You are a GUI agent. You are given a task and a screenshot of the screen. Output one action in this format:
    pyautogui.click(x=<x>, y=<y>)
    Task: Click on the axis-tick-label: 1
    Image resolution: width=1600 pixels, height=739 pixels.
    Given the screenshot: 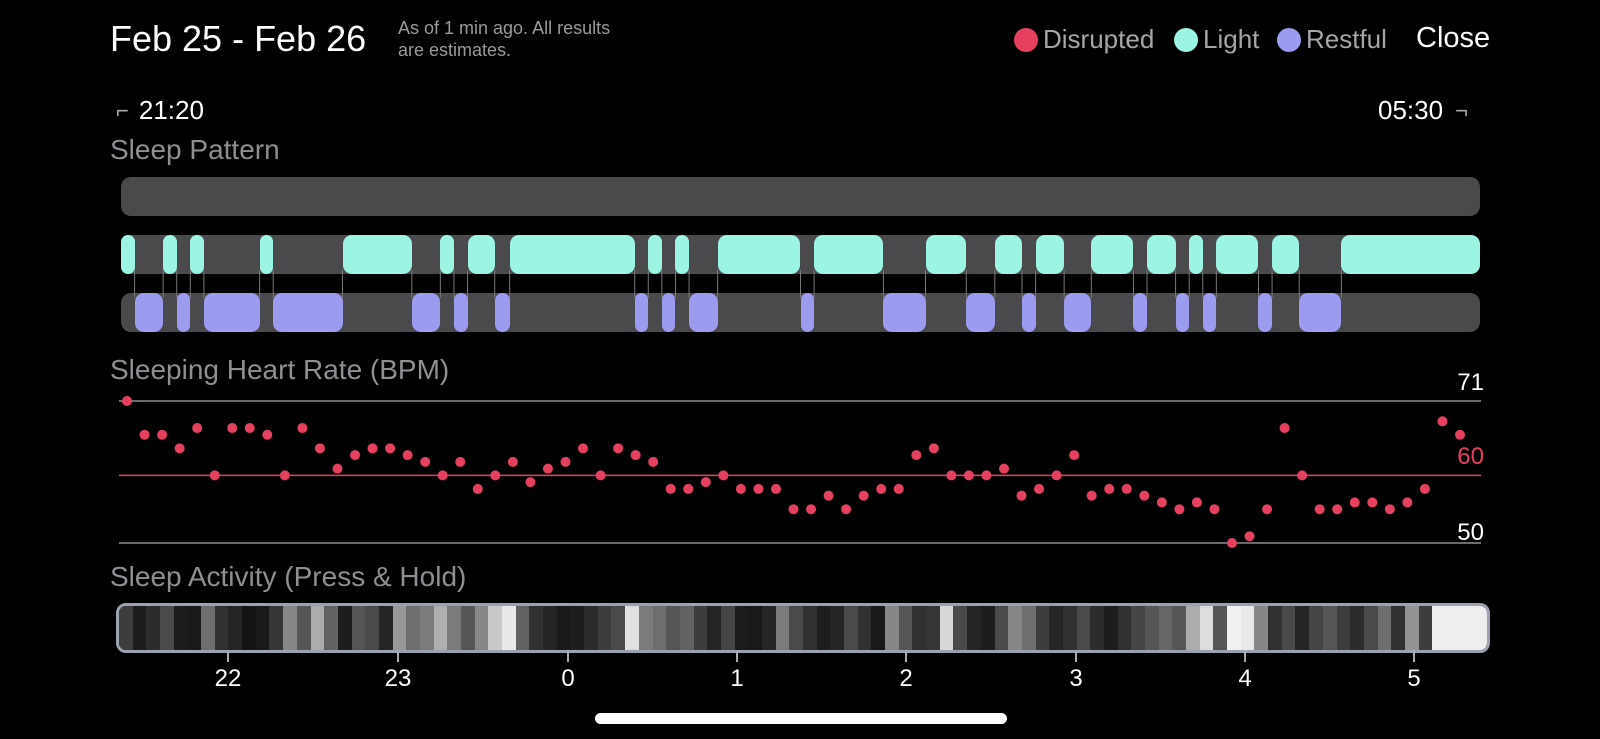 What is the action you would take?
    pyautogui.click(x=737, y=678)
    